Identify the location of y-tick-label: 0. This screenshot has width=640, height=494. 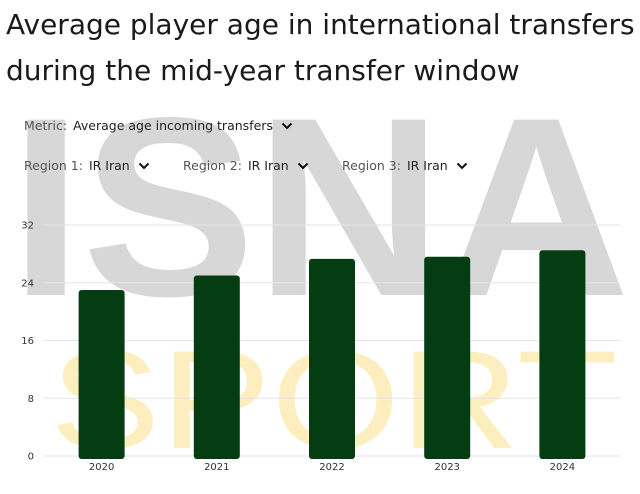
(31, 457).